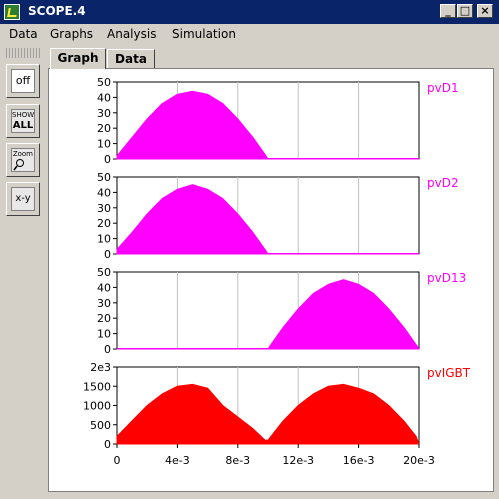 This screenshot has width=499, height=499. I want to click on legend-pvD2: pvD2, so click(443, 183).